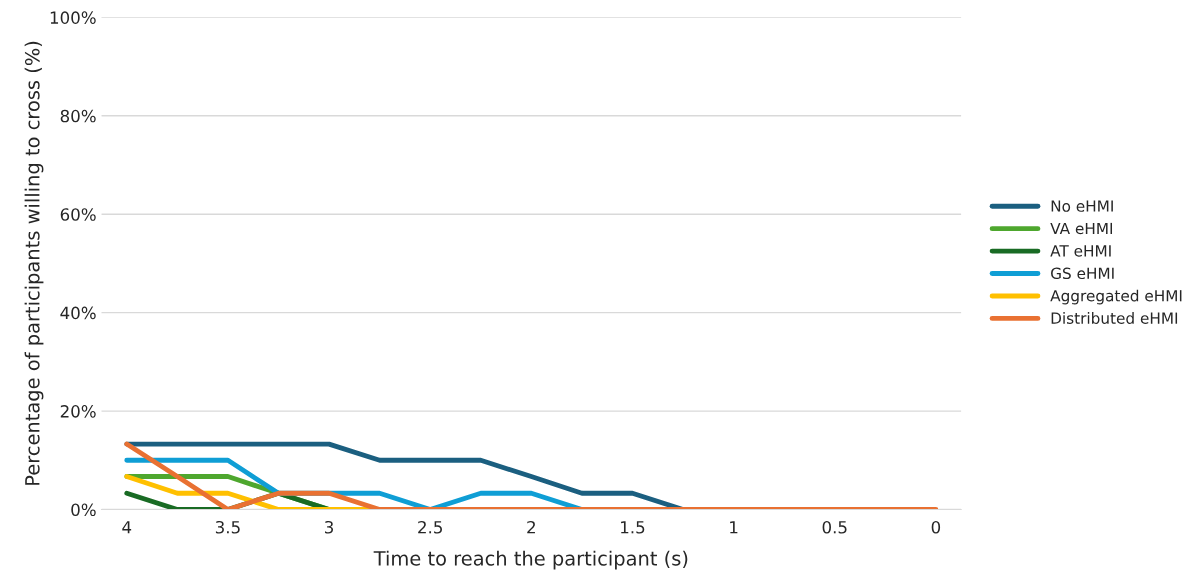  What do you see at coordinates (34, 263) in the screenshot?
I see `y-axis-title: Percentage of participants willing to cross (%)` at bounding box center [34, 263].